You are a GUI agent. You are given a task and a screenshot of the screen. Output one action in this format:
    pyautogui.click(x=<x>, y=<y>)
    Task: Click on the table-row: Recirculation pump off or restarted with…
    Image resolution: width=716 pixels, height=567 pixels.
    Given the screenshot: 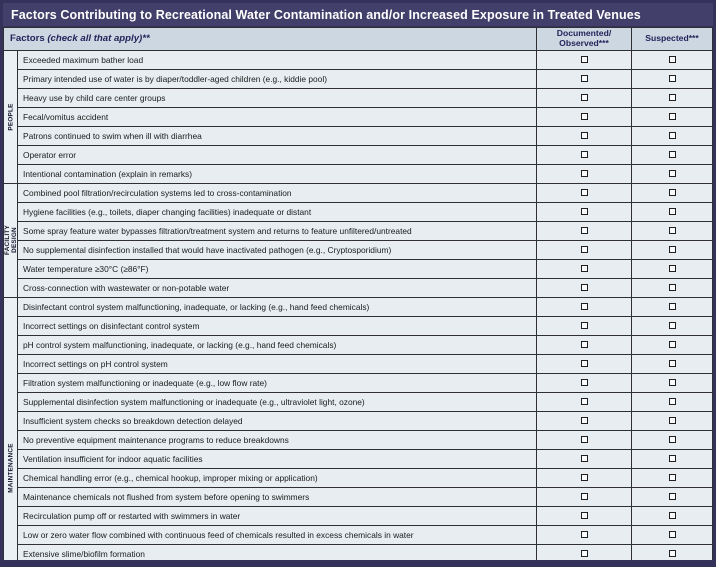 What is the action you would take?
    pyautogui.click(x=358, y=515)
    